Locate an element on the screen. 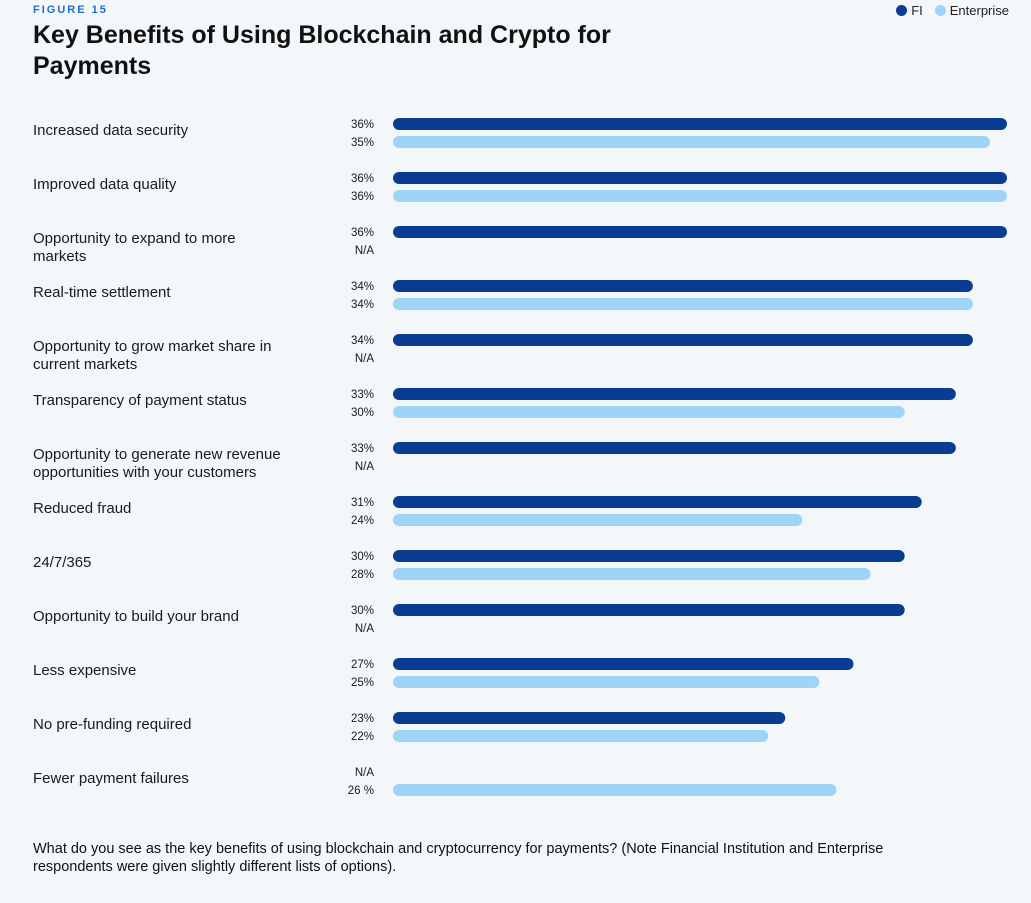 Image resolution: width=1031 pixels, height=903 pixels. category-label: Real-time settlement is located at coordinates (102, 292).